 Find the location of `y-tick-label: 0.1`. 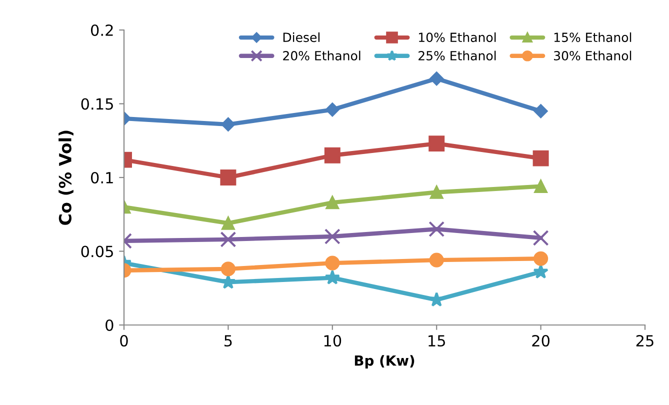

y-tick-label: 0.1 is located at coordinates (101, 178).